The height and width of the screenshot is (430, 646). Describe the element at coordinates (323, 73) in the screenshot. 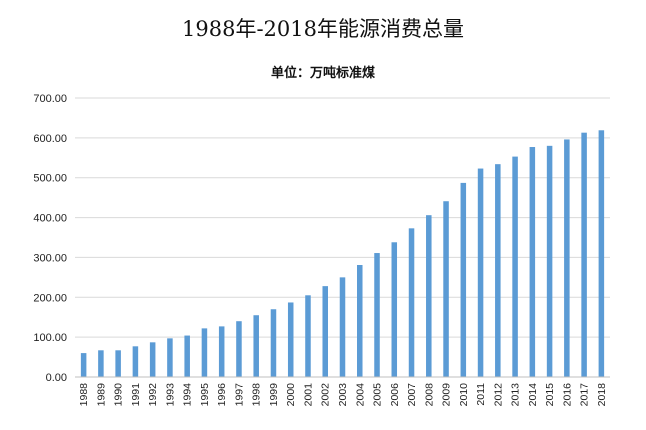

I see `chart-subtitle: 单位：万吨标准煤` at that location.